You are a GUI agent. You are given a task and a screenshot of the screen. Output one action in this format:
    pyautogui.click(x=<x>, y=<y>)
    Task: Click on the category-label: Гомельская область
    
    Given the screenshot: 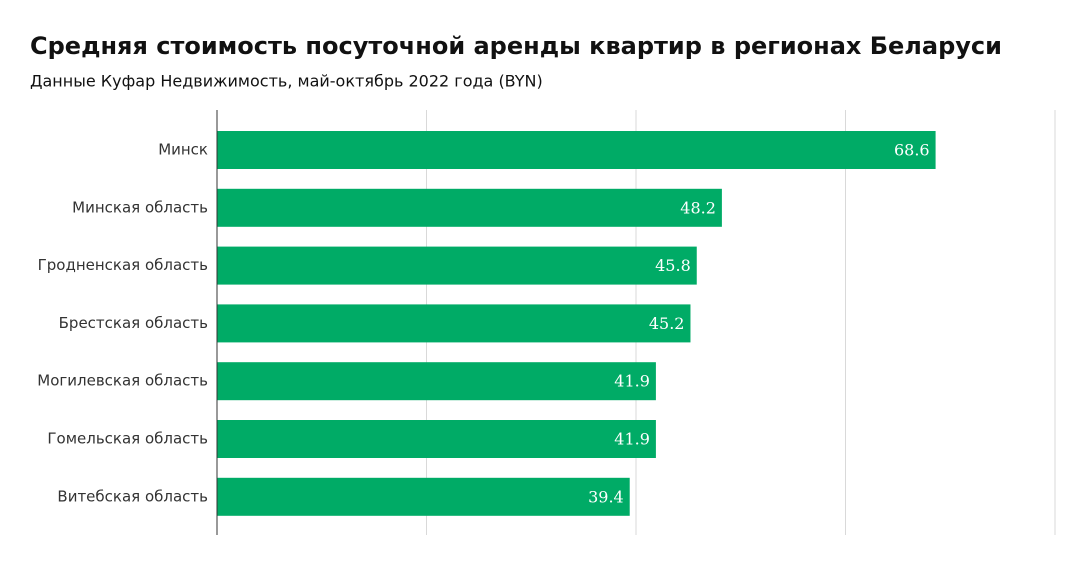 What is the action you would take?
    pyautogui.click(x=127, y=439)
    